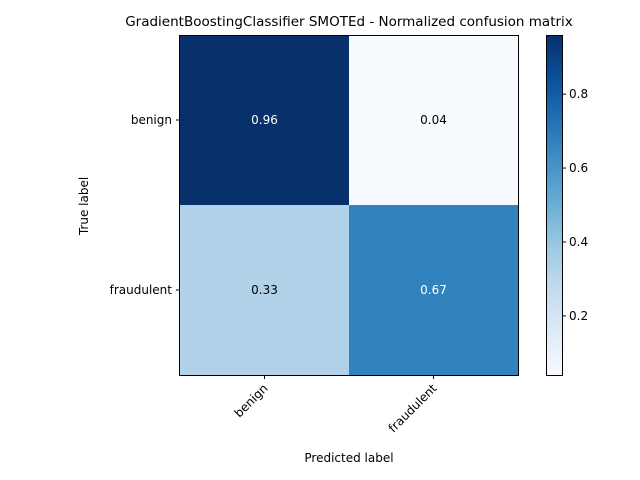 This screenshot has height=480, width=640. I want to click on cell-value-label: 0.04, so click(433, 120).